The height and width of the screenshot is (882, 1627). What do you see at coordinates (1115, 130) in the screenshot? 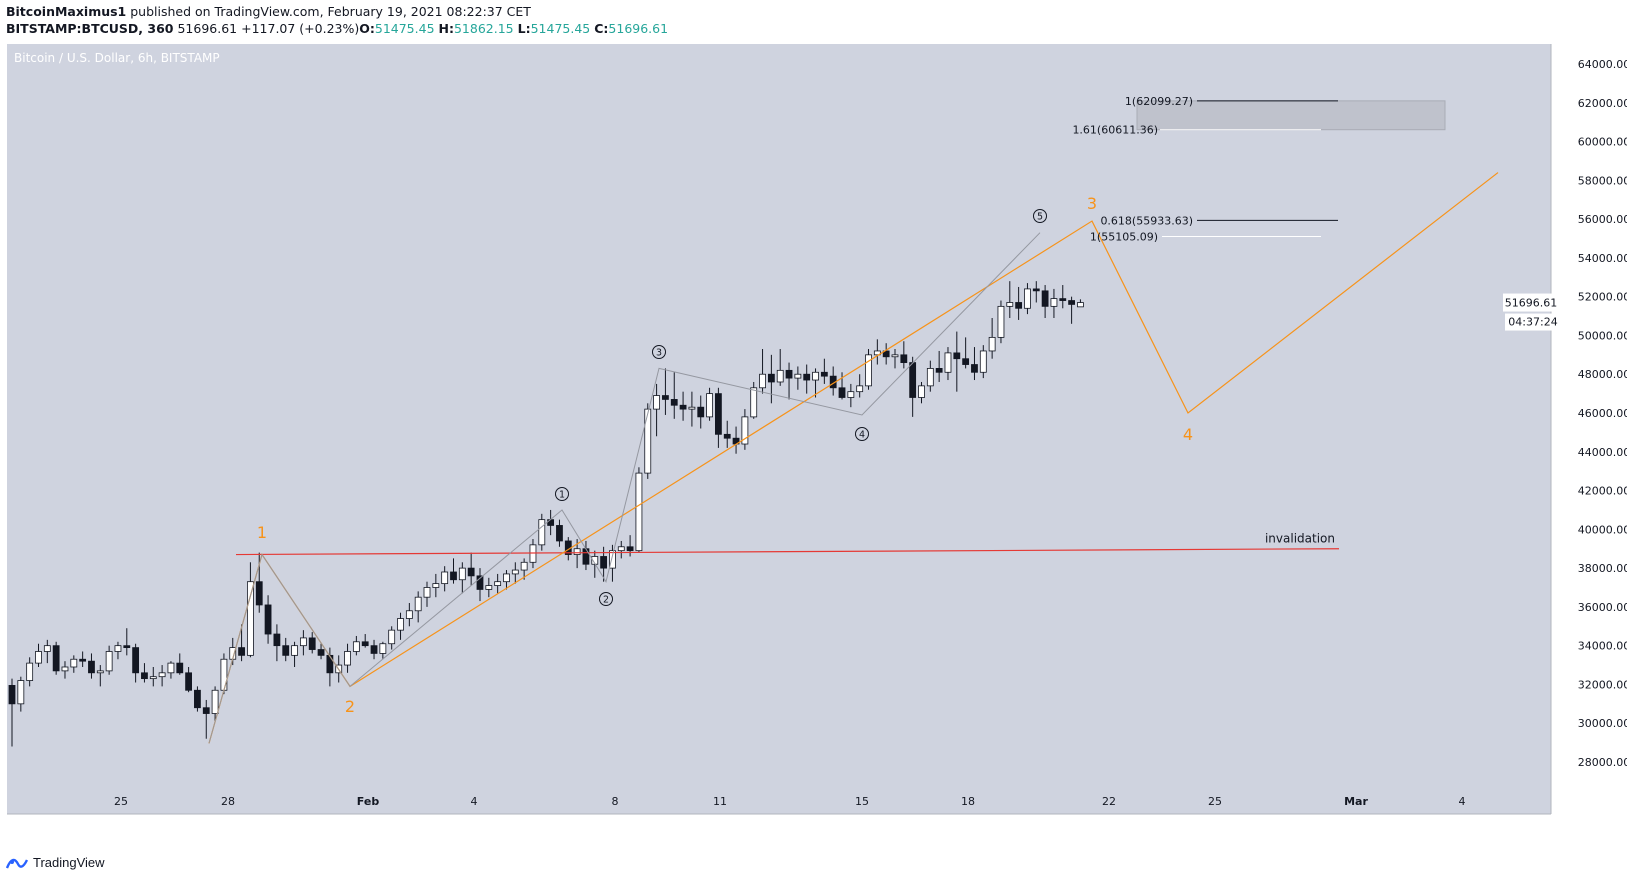
I see `fib-level-label: 1.61(60611.36)` at bounding box center [1115, 130].